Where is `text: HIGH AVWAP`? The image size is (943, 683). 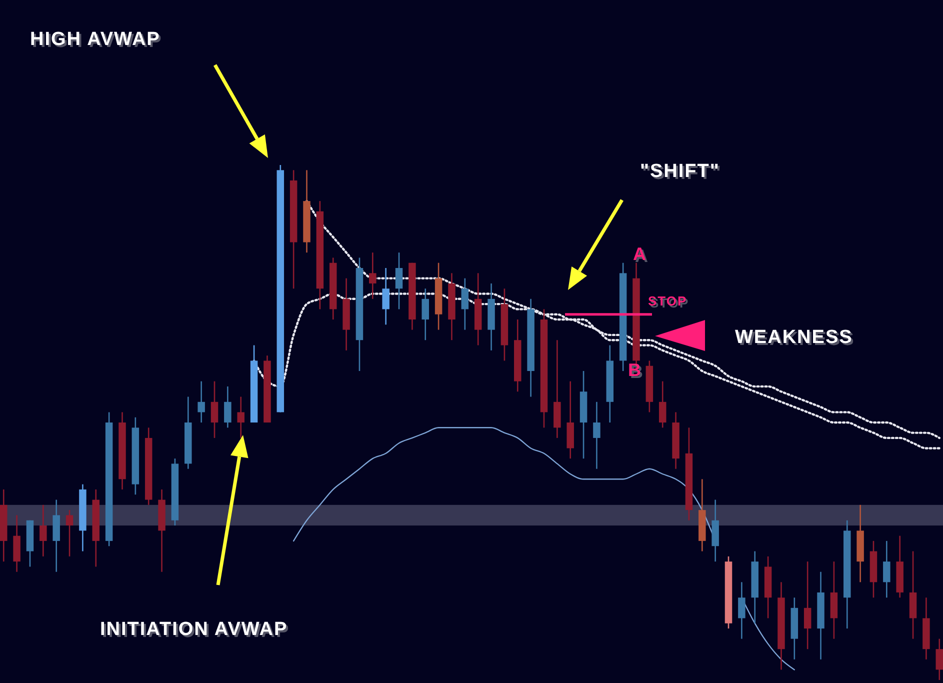 text: HIGH AVWAP is located at coordinates (95, 39).